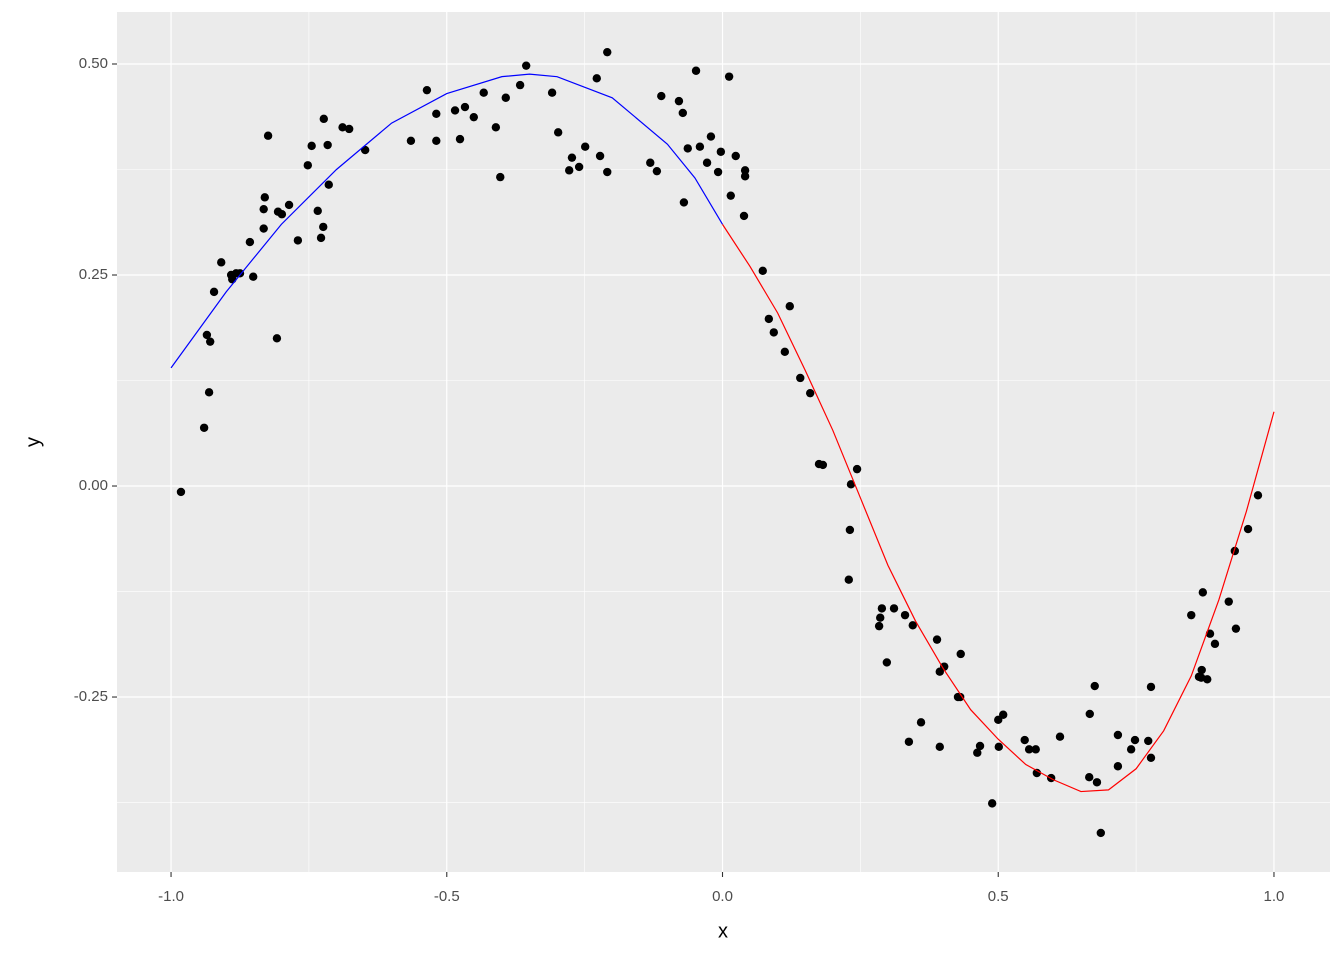 This screenshot has height=960, width=1344. Describe the element at coordinates (171, 896) in the screenshot. I see `x-tick-label: -1.0` at that location.